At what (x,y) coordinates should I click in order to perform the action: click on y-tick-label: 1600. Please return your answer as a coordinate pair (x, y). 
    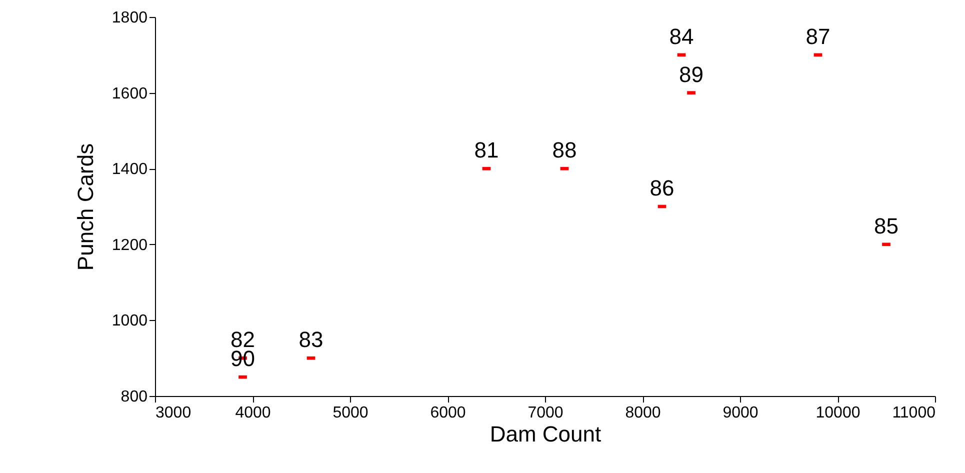
    Looking at the image, I should click on (130, 93).